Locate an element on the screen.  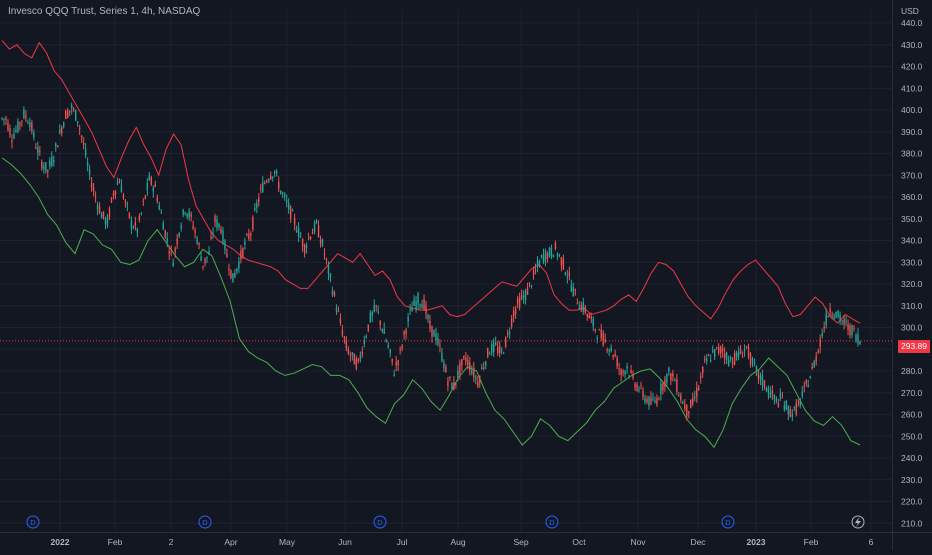
dividend-marker-label: D is located at coordinates (380, 522).